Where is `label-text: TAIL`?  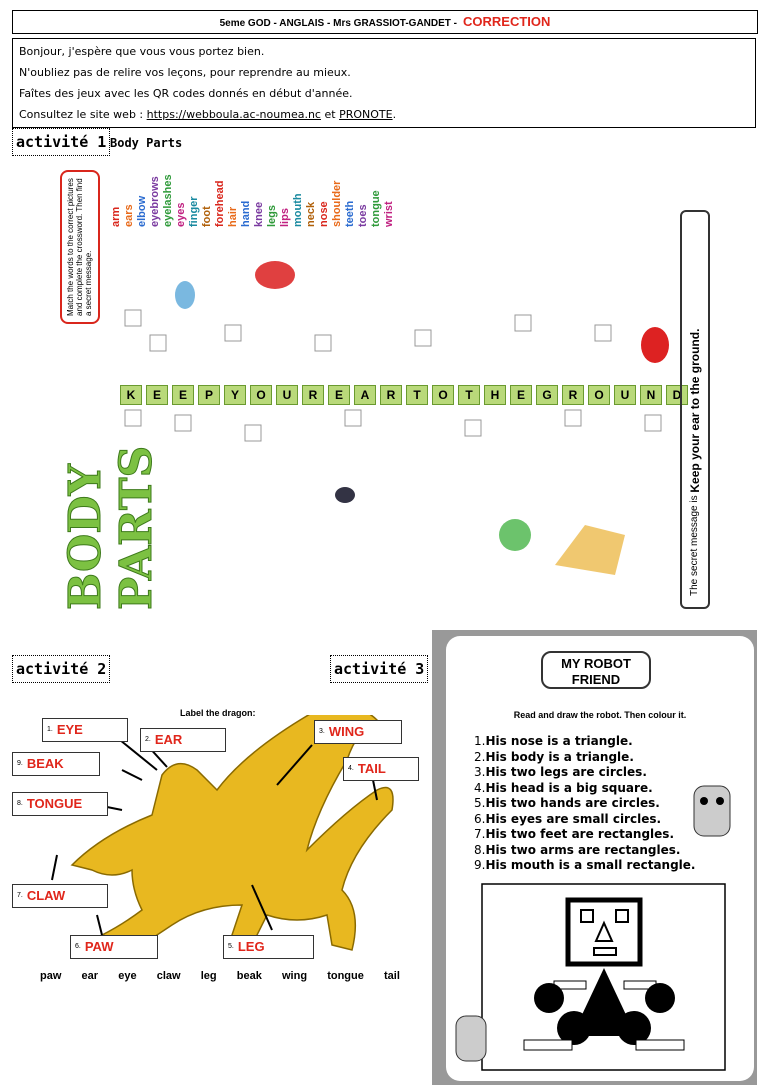
label-text: TAIL is located at coordinates (371, 768).